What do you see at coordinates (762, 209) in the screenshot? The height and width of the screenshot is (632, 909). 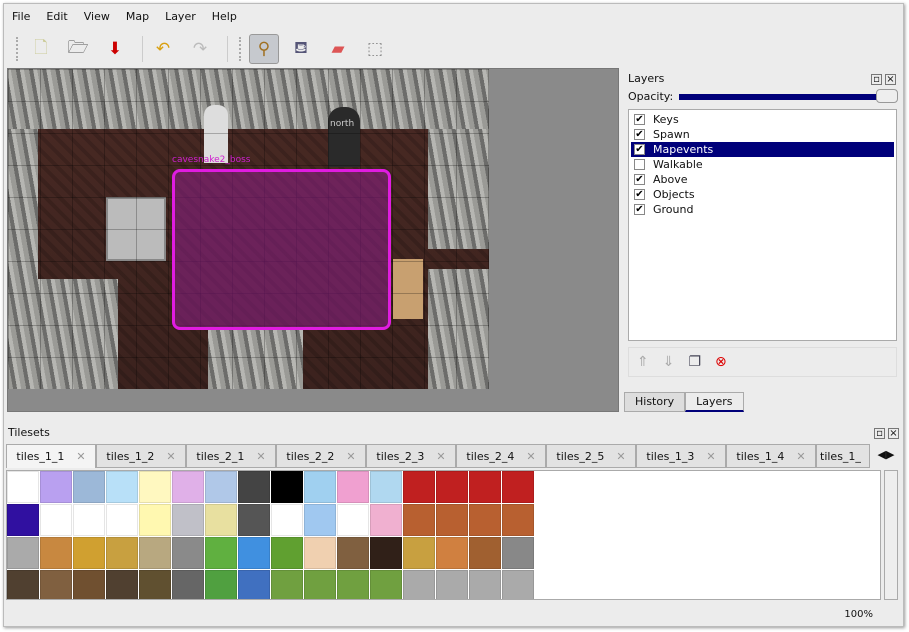 I see `layer-row: ✔ Ground` at bounding box center [762, 209].